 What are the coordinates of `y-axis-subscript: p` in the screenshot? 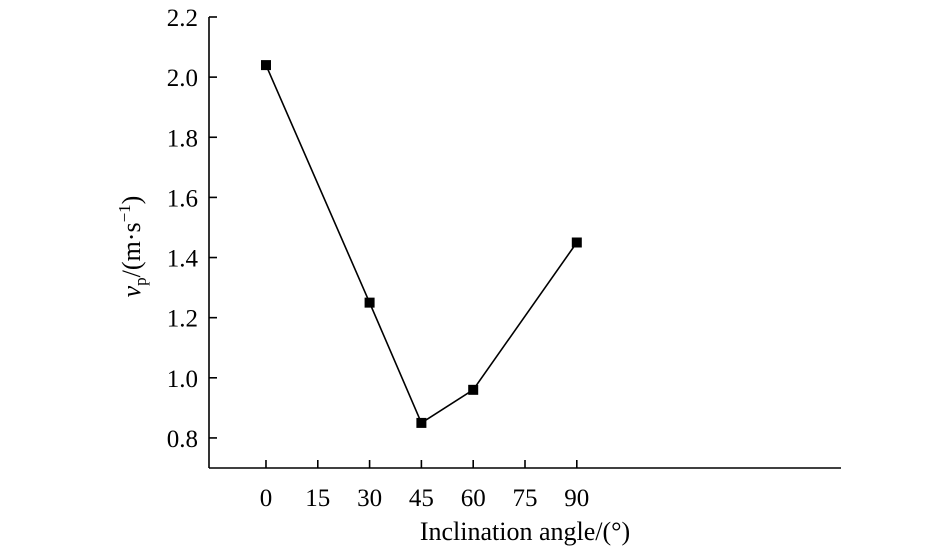 It's located at (140, 281).